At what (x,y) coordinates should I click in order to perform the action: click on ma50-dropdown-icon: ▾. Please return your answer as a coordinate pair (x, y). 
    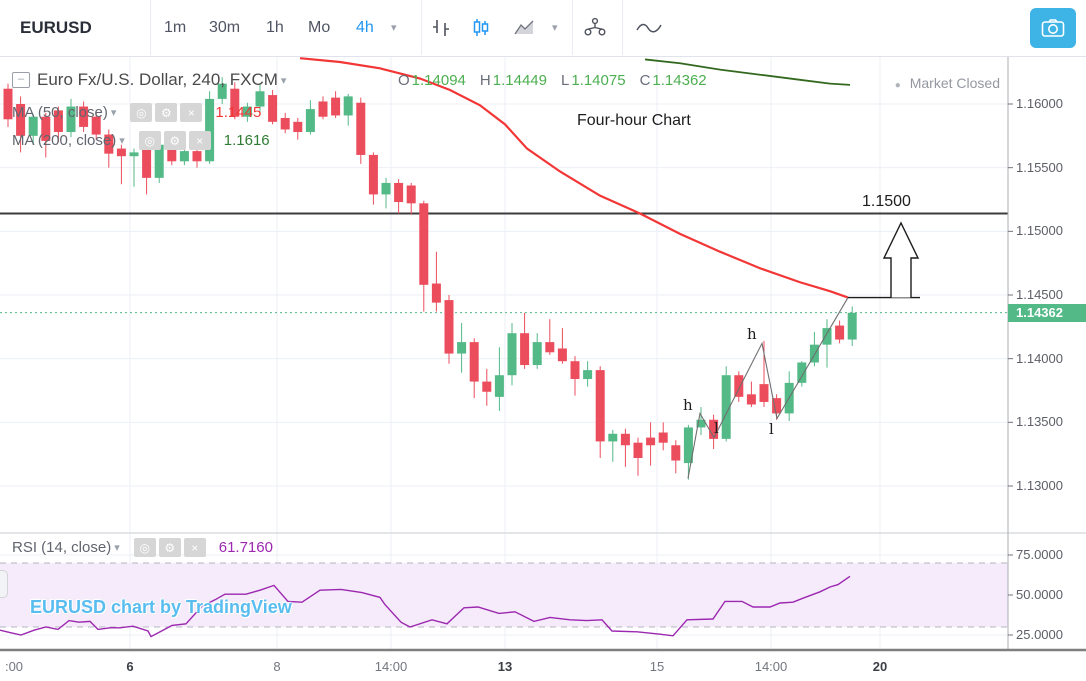
    Looking at the image, I should click on (113, 113).